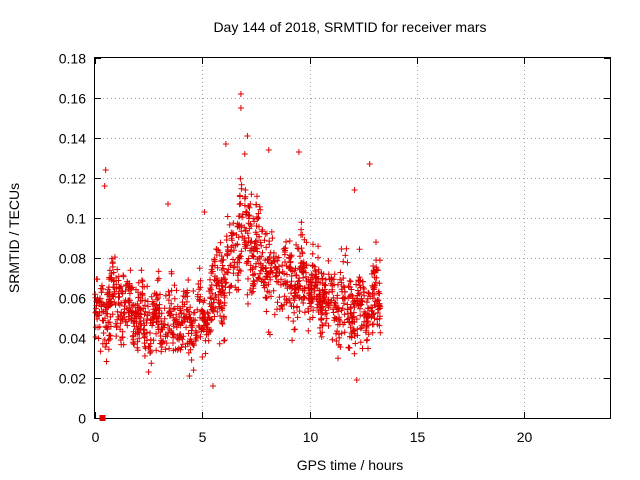 The height and width of the screenshot is (480, 640). What do you see at coordinates (311, 437) in the screenshot?
I see `x-tick-label: 10` at bounding box center [311, 437].